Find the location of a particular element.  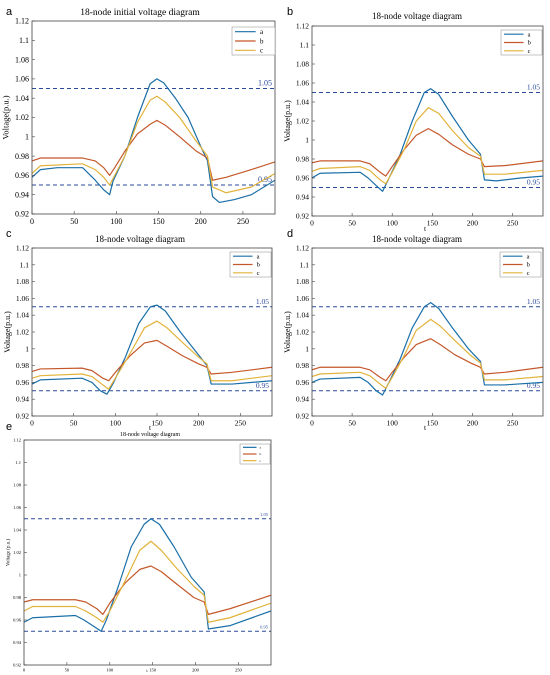

x-tick-label: 200 is located at coordinates (473, 223).